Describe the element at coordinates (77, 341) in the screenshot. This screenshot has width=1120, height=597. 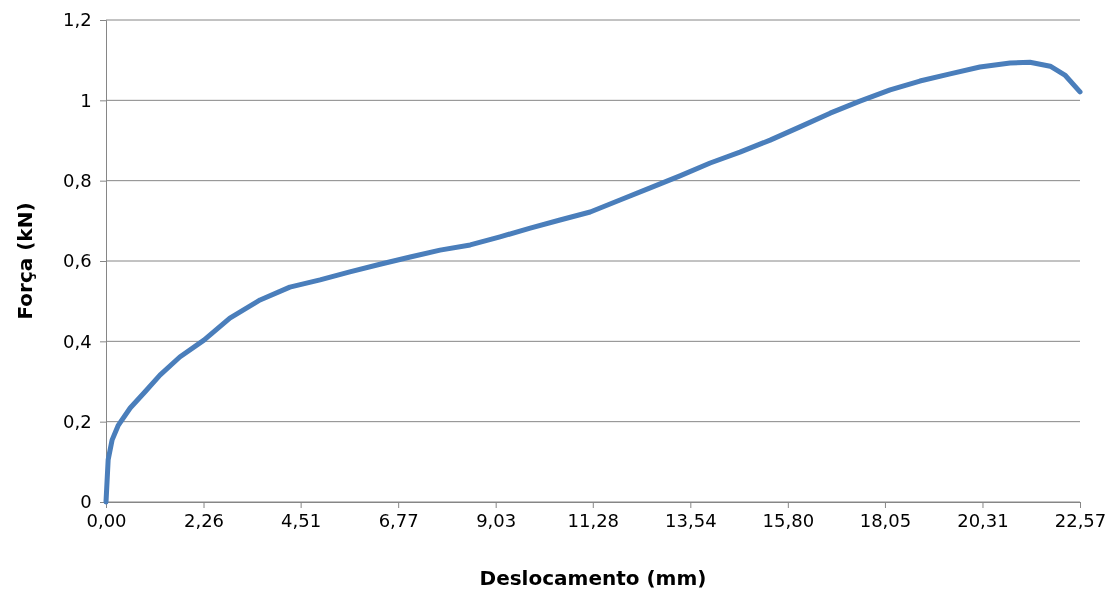
I see `y-tick-label: 0,4` at that location.